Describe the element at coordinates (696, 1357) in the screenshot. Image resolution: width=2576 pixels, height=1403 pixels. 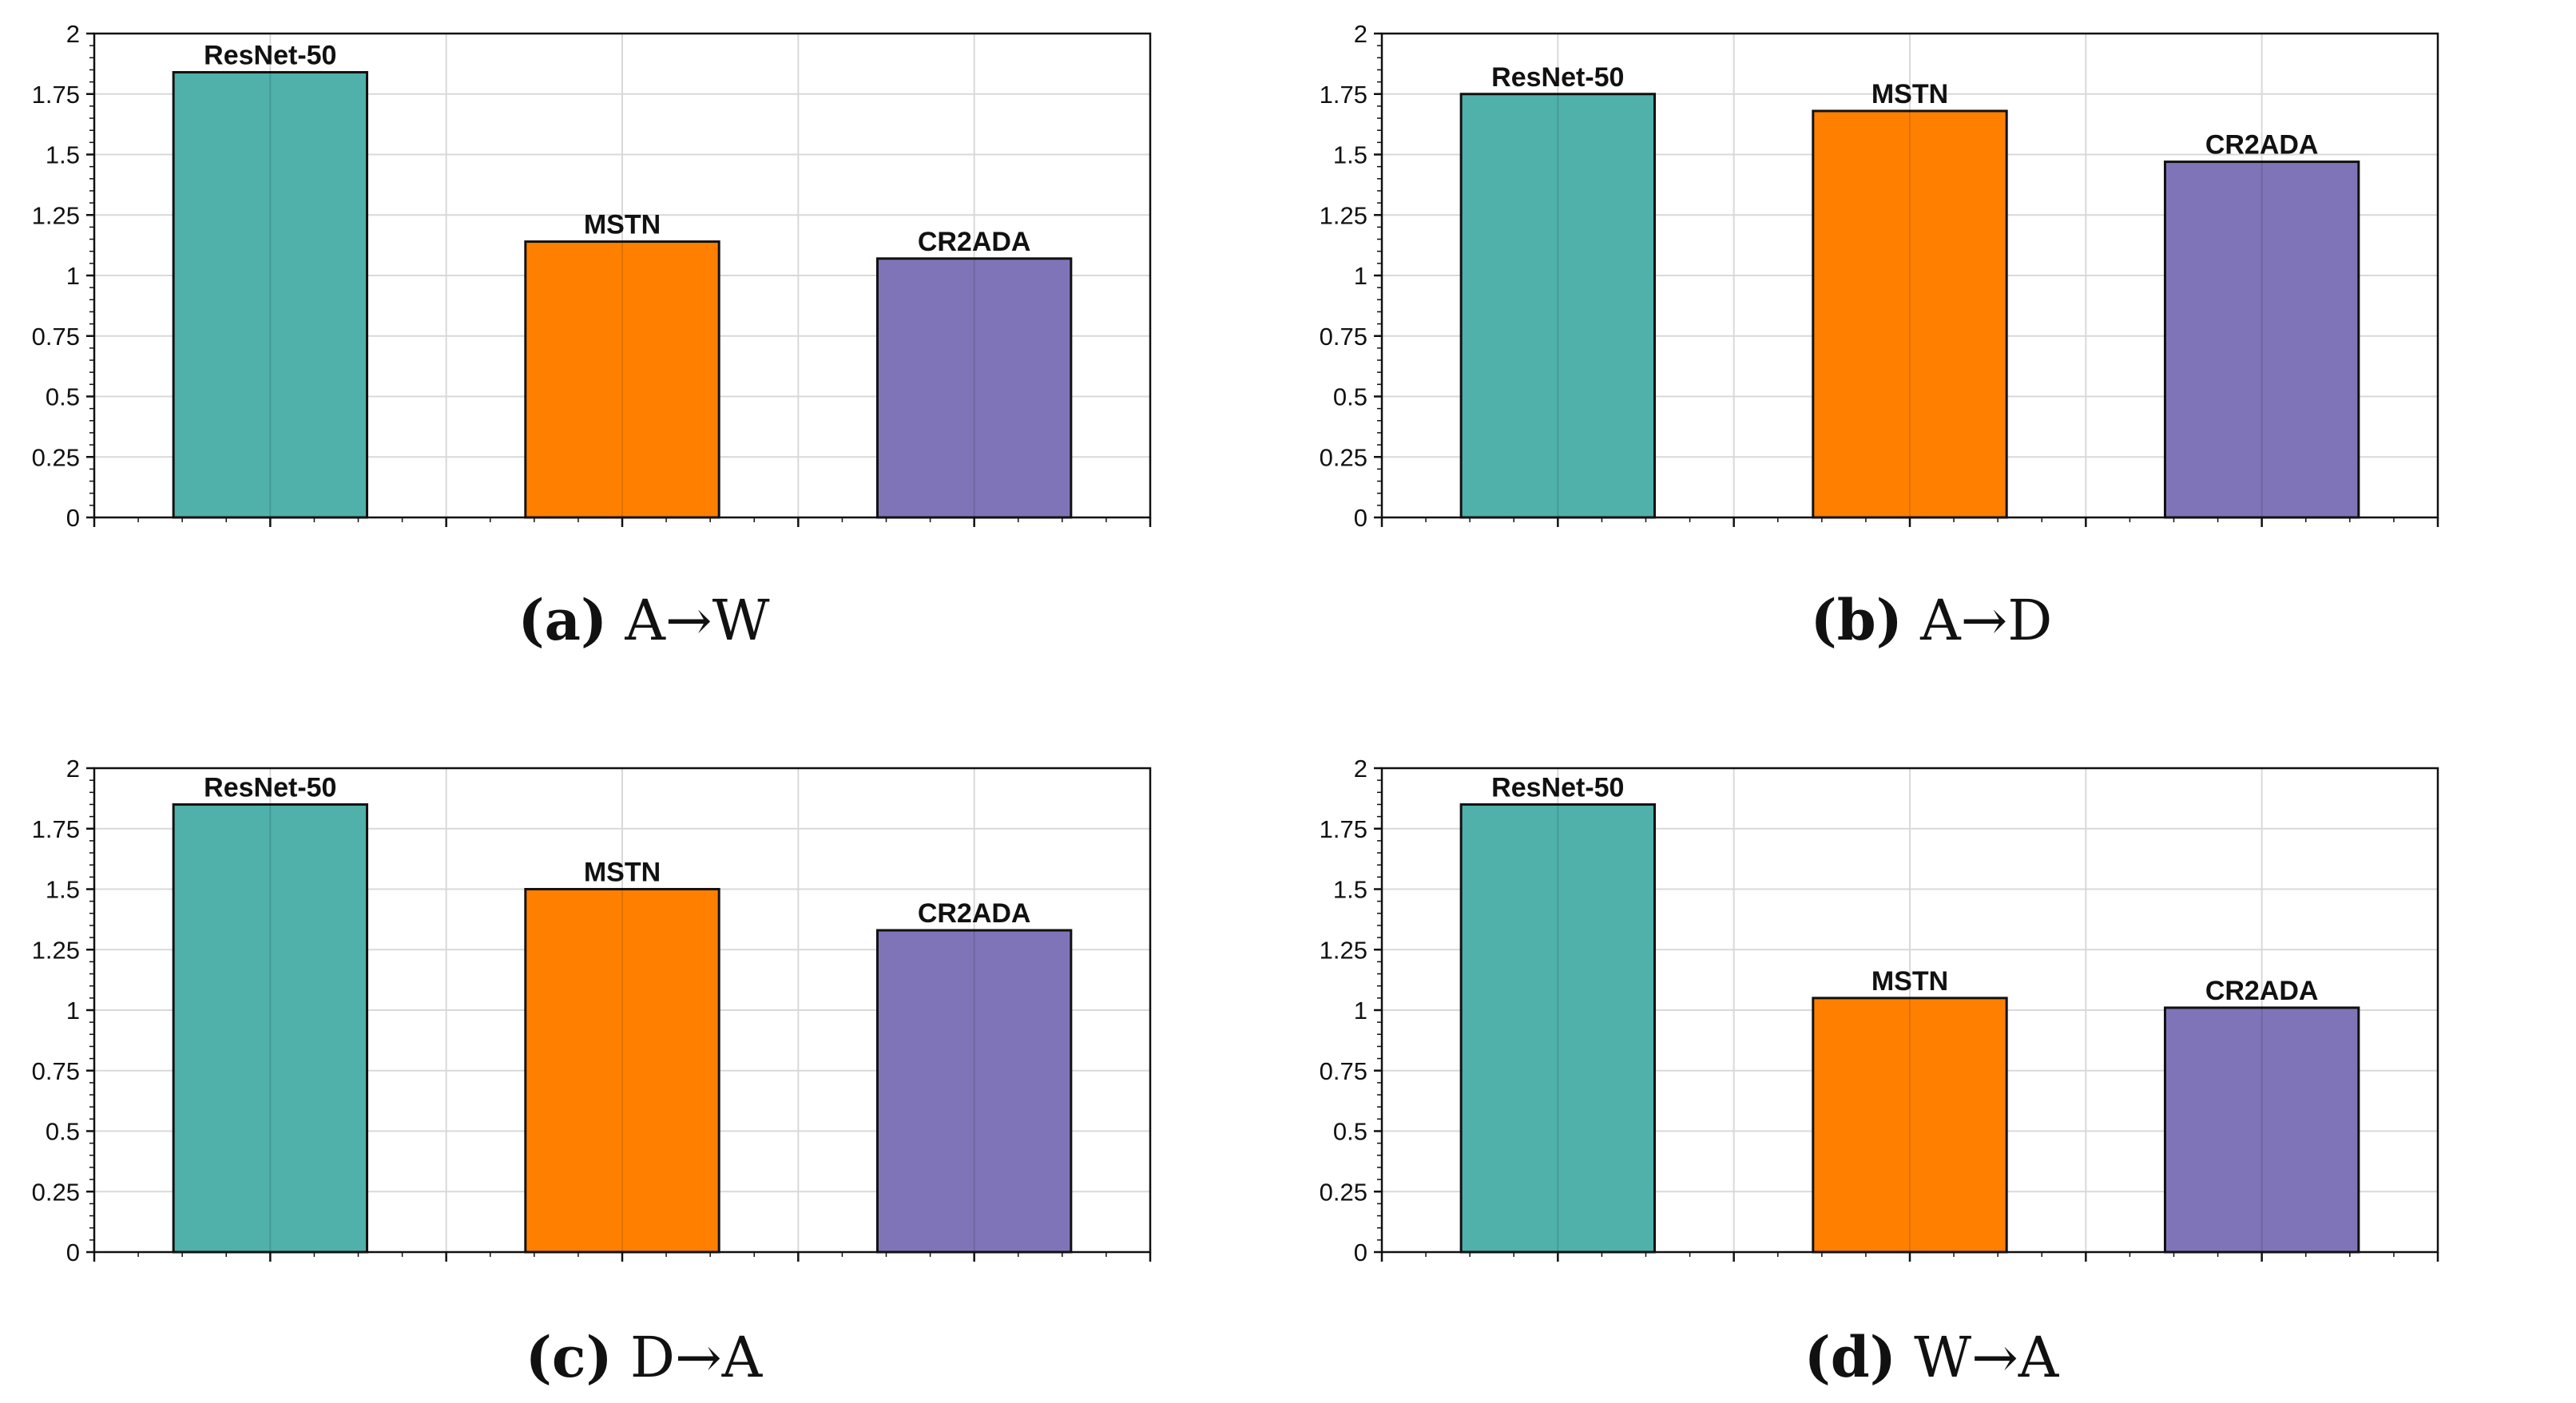
I see `caption-c-text: D→A` at that location.